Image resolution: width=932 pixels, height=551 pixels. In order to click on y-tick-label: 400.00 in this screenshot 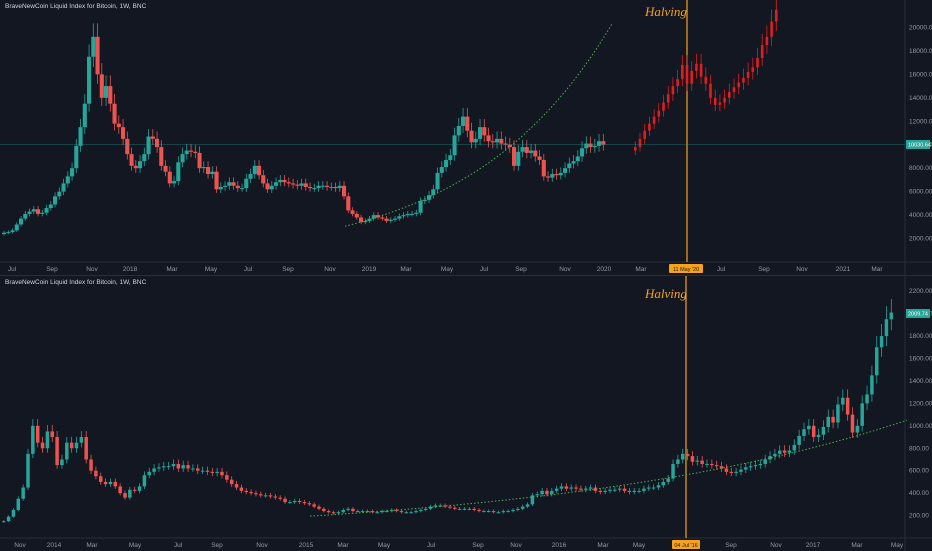, I will do `click(919, 493)`.